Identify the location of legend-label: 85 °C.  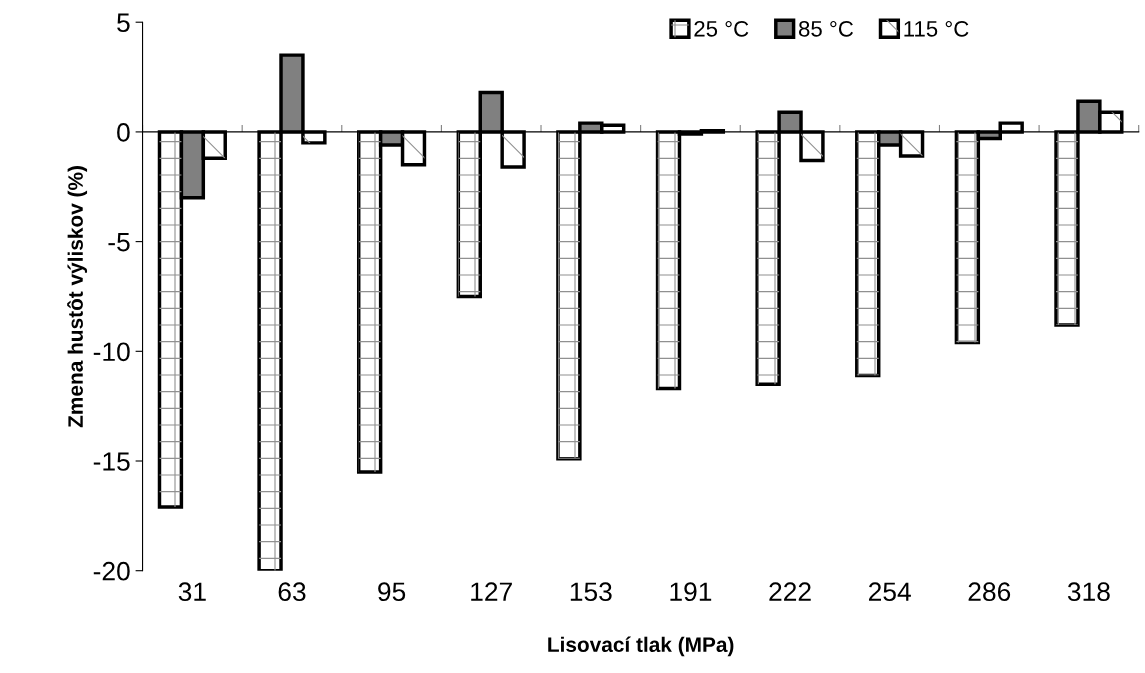
(826, 28).